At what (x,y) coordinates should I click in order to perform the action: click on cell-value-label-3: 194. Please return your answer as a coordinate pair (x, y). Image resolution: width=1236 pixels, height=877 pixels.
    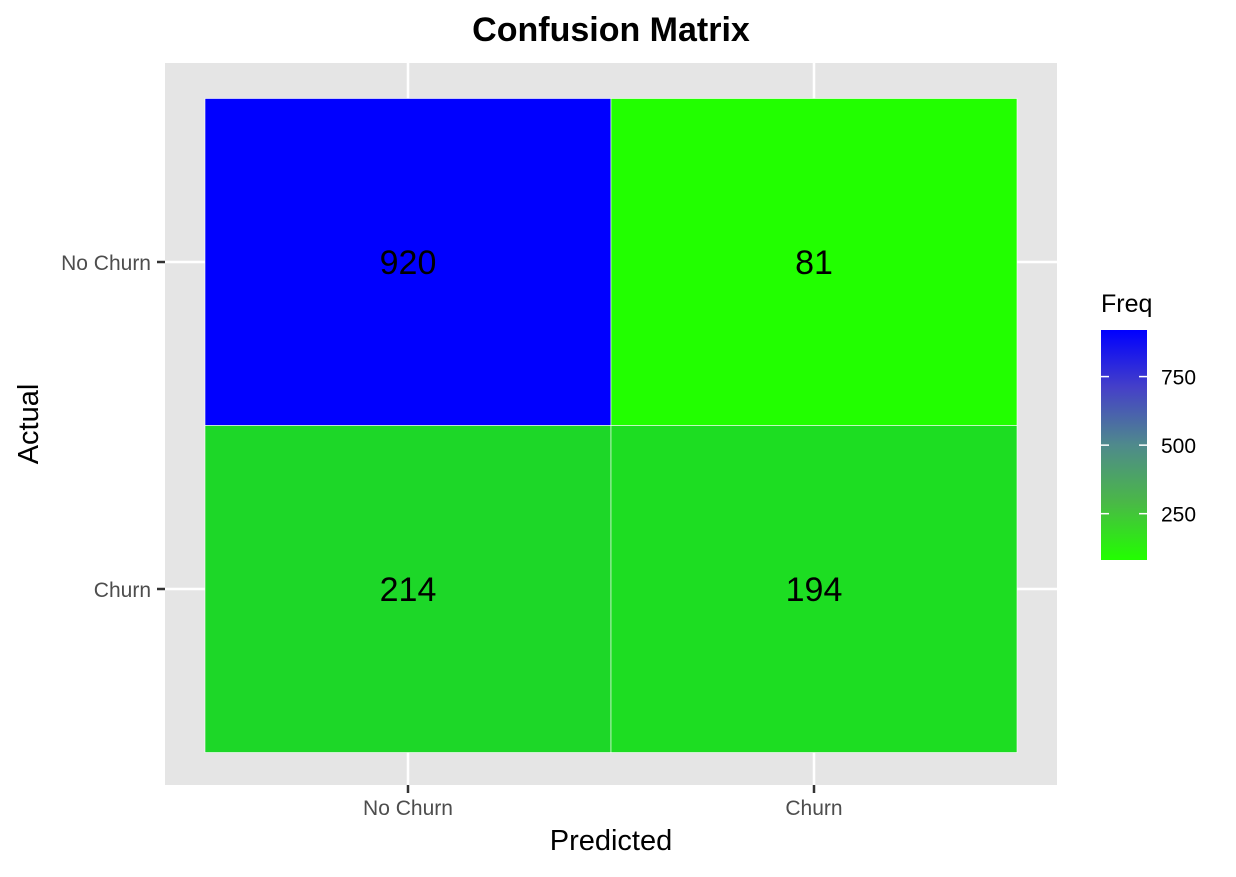
    Looking at the image, I should click on (814, 590).